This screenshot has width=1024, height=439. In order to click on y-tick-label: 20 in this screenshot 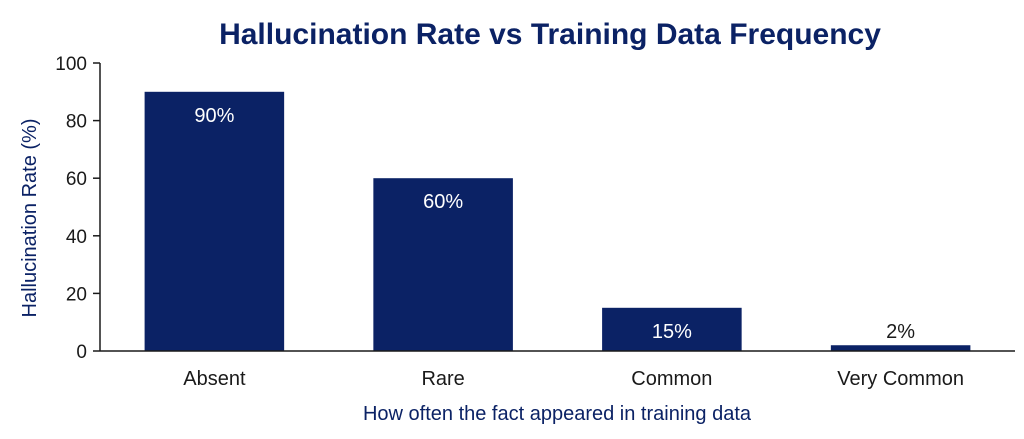, I will do `click(76, 294)`.